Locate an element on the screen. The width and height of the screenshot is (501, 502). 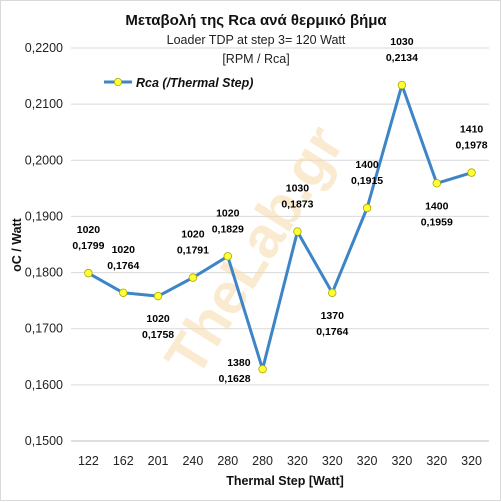
y-axis-title: oC / Watt is located at coordinates (17, 244).